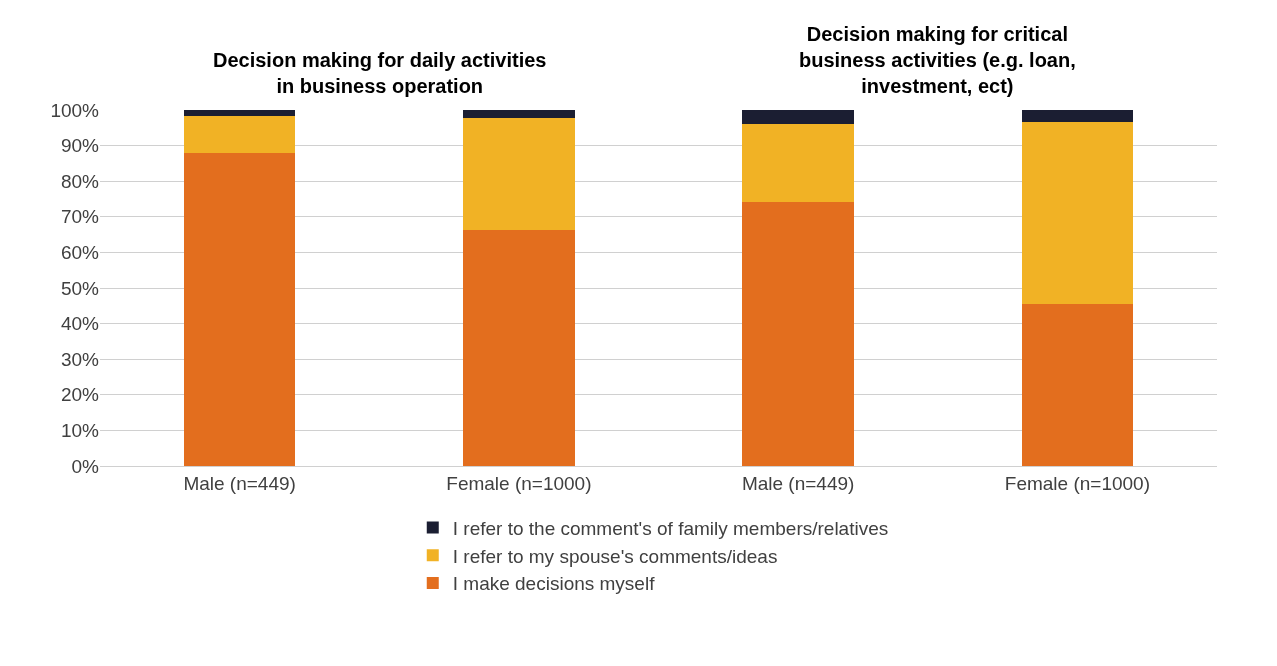 Image resolution: width=1277 pixels, height=666 pixels. What do you see at coordinates (670, 528) in the screenshot?
I see `legend-label: I refer to the comment's of family members/relatives` at bounding box center [670, 528].